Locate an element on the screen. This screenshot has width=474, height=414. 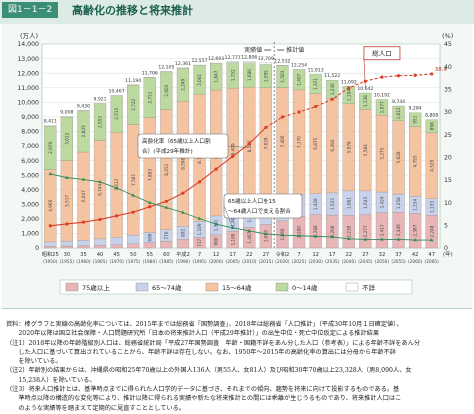
total-label: 9,008 is located at coordinates (66, 113).